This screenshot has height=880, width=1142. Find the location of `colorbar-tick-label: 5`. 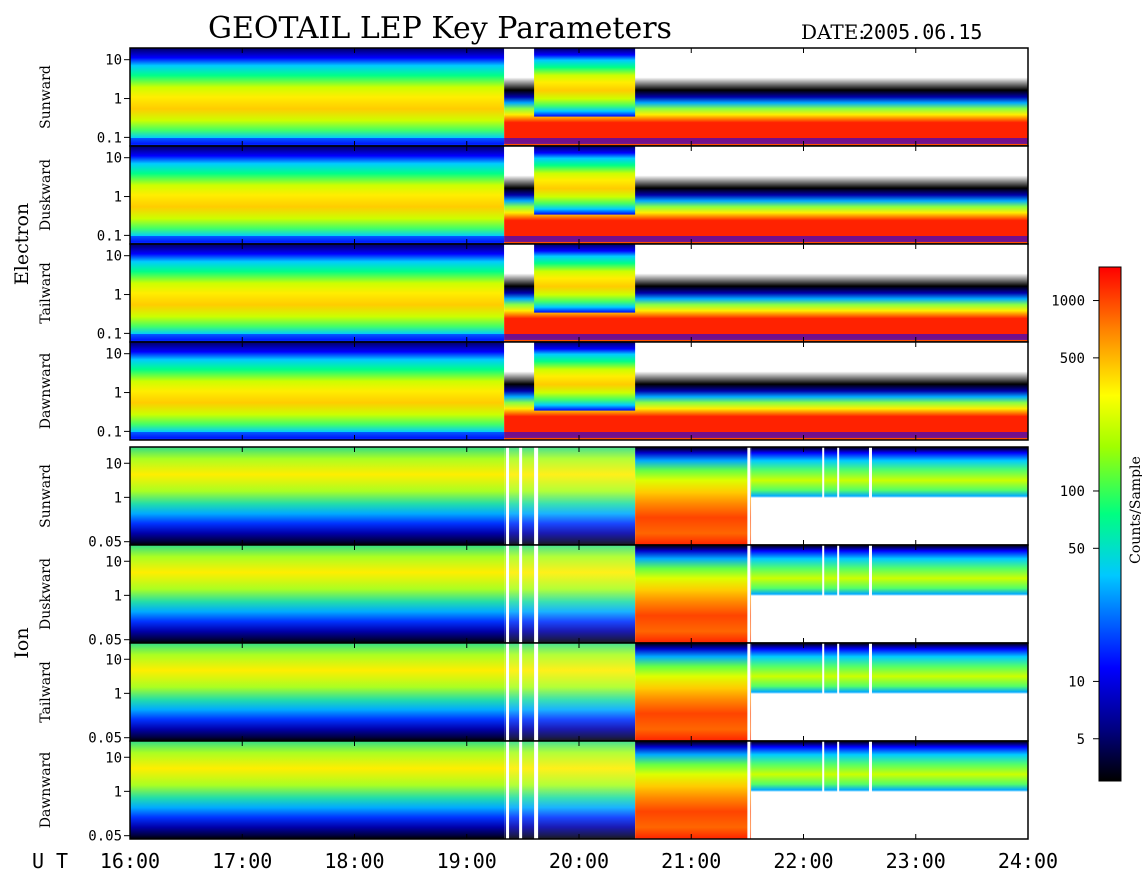

colorbar-tick-label: 5 is located at coordinates (1081, 740).